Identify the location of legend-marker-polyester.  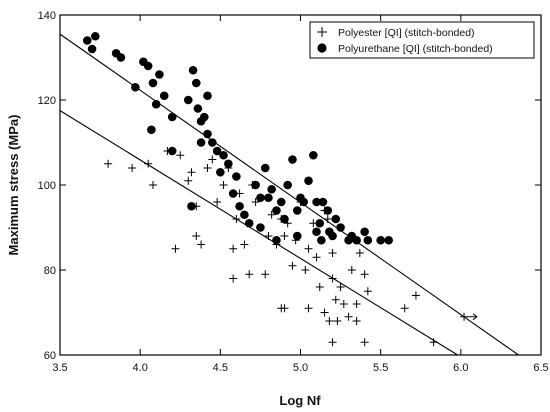
(322, 32).